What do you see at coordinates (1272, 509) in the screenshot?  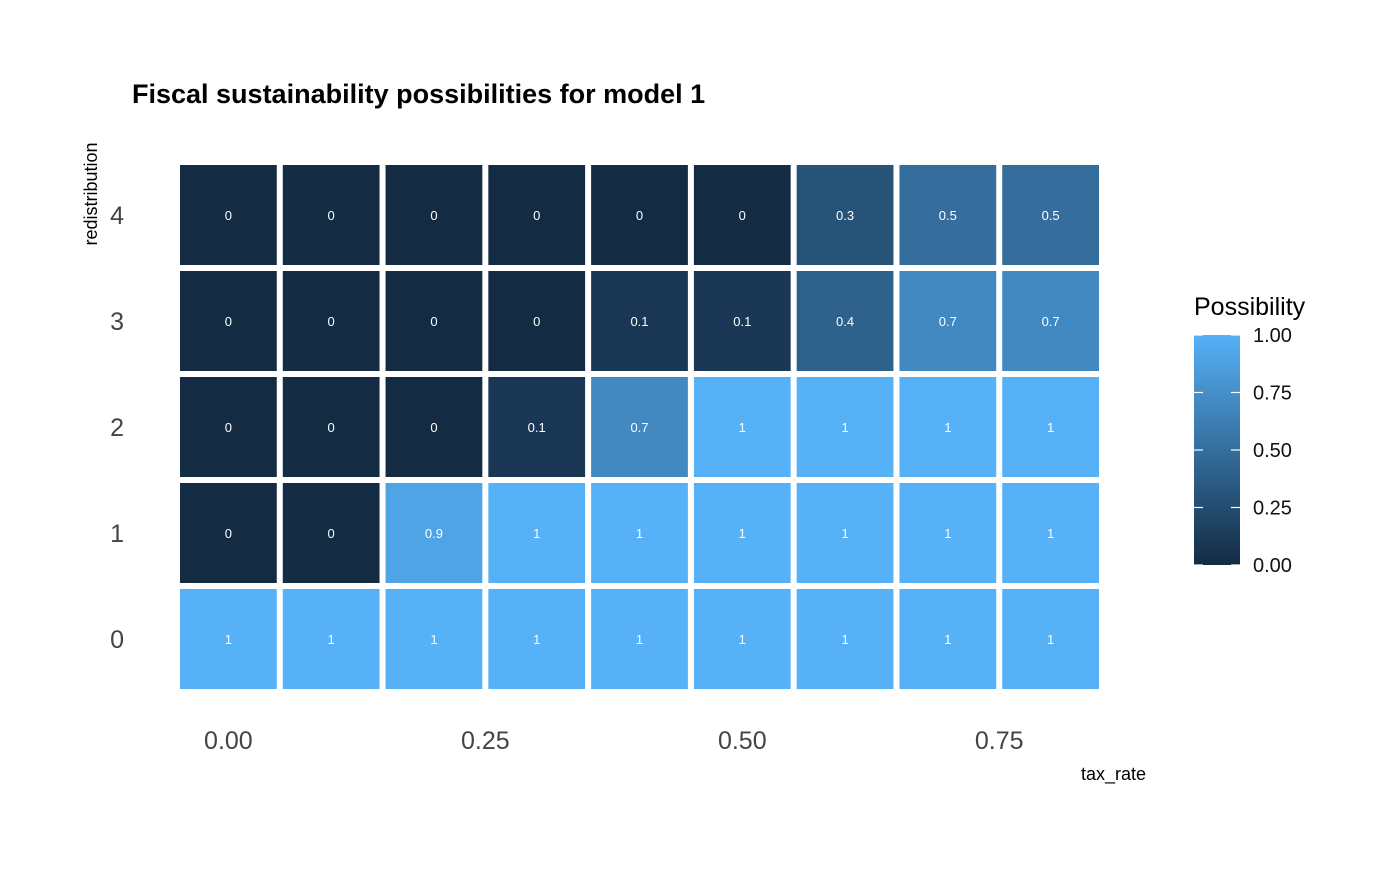 I see `legend-tick-label: 0.25` at bounding box center [1272, 509].